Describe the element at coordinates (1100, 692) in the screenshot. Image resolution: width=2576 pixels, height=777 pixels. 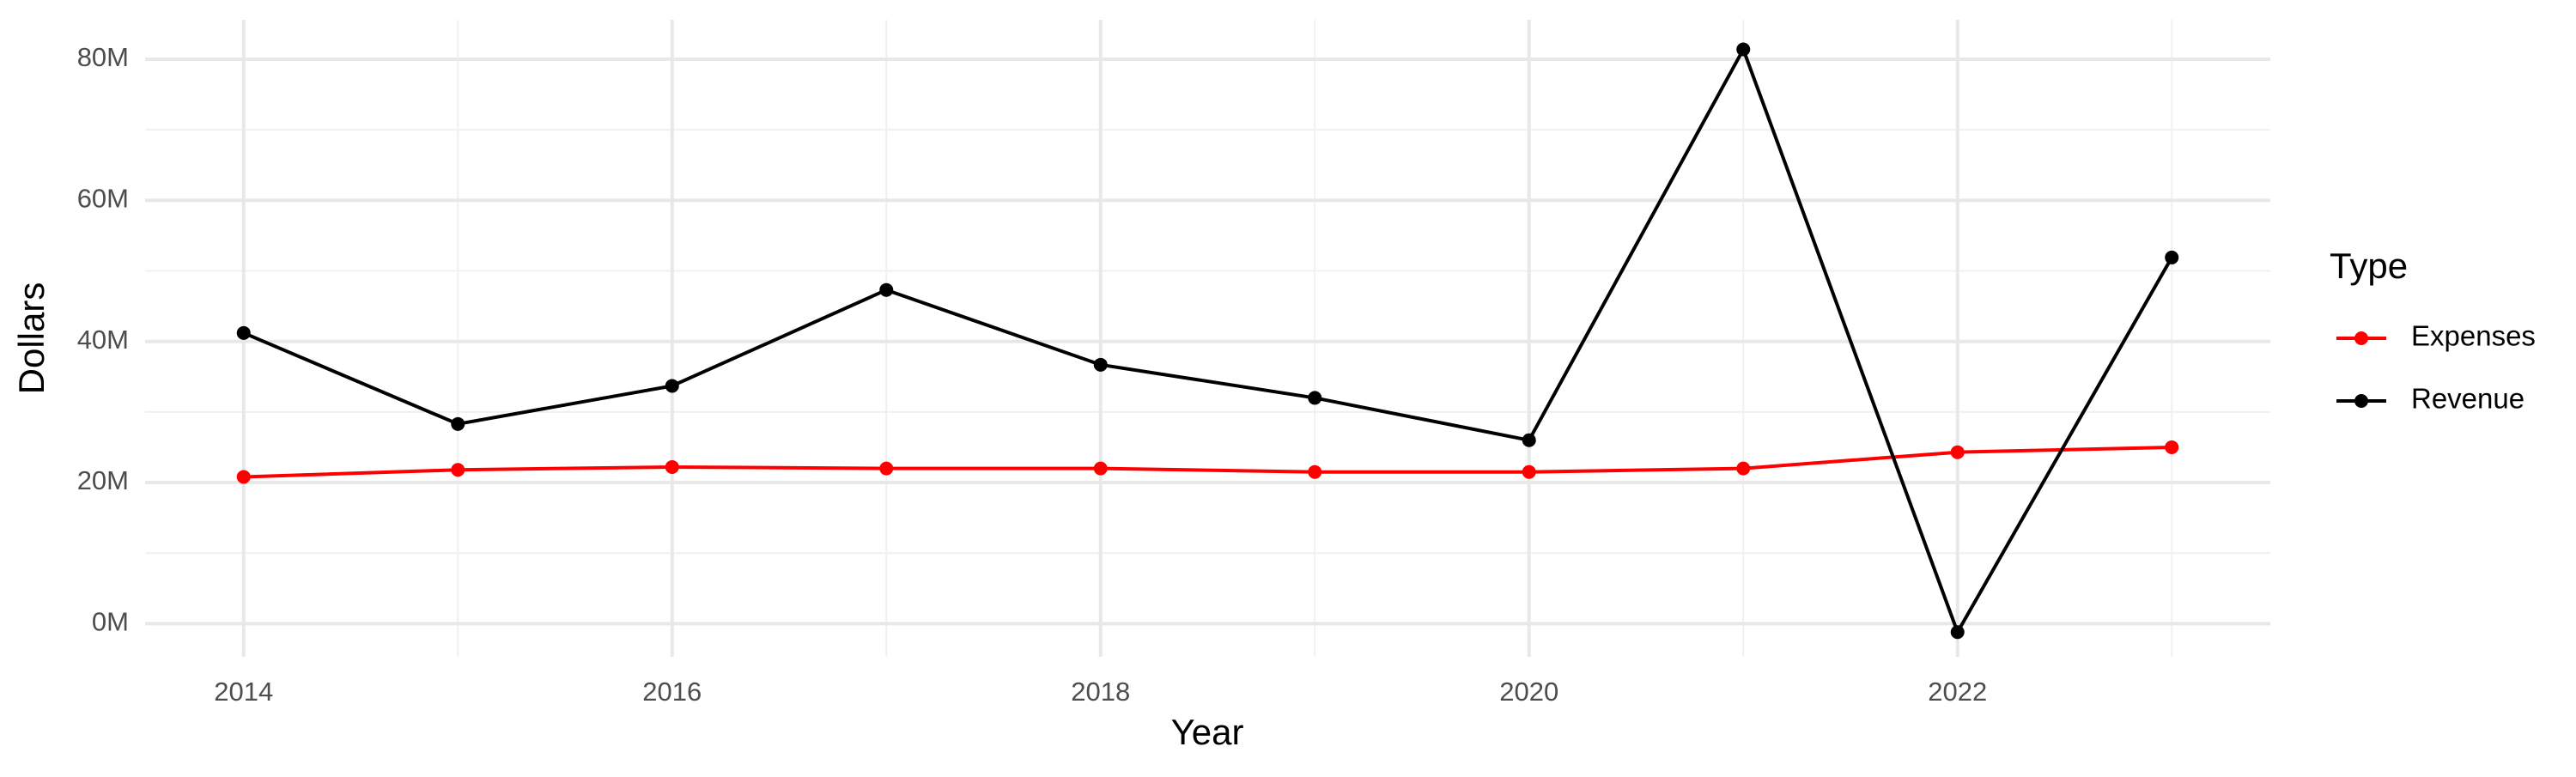
I see `x-tick-label: 2018` at that location.